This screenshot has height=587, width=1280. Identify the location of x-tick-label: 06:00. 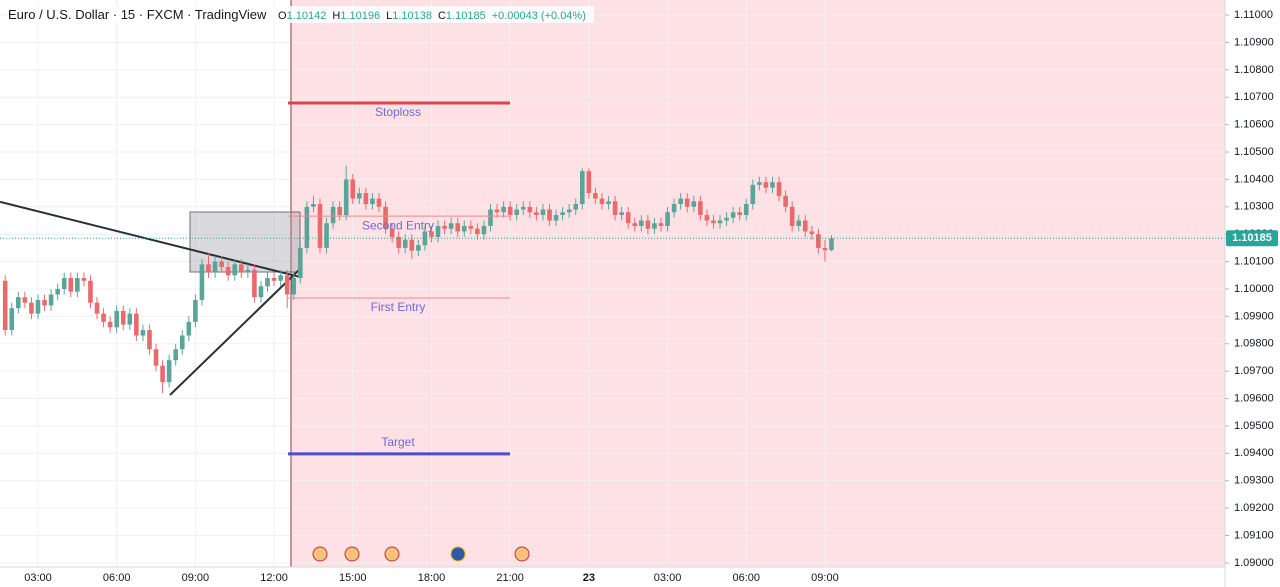
(117, 578).